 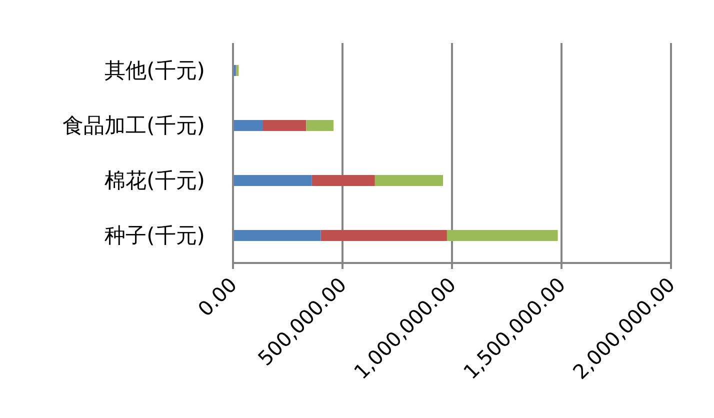 I want to click on y-tick-label: 棉花(千元), so click(x=154, y=180).